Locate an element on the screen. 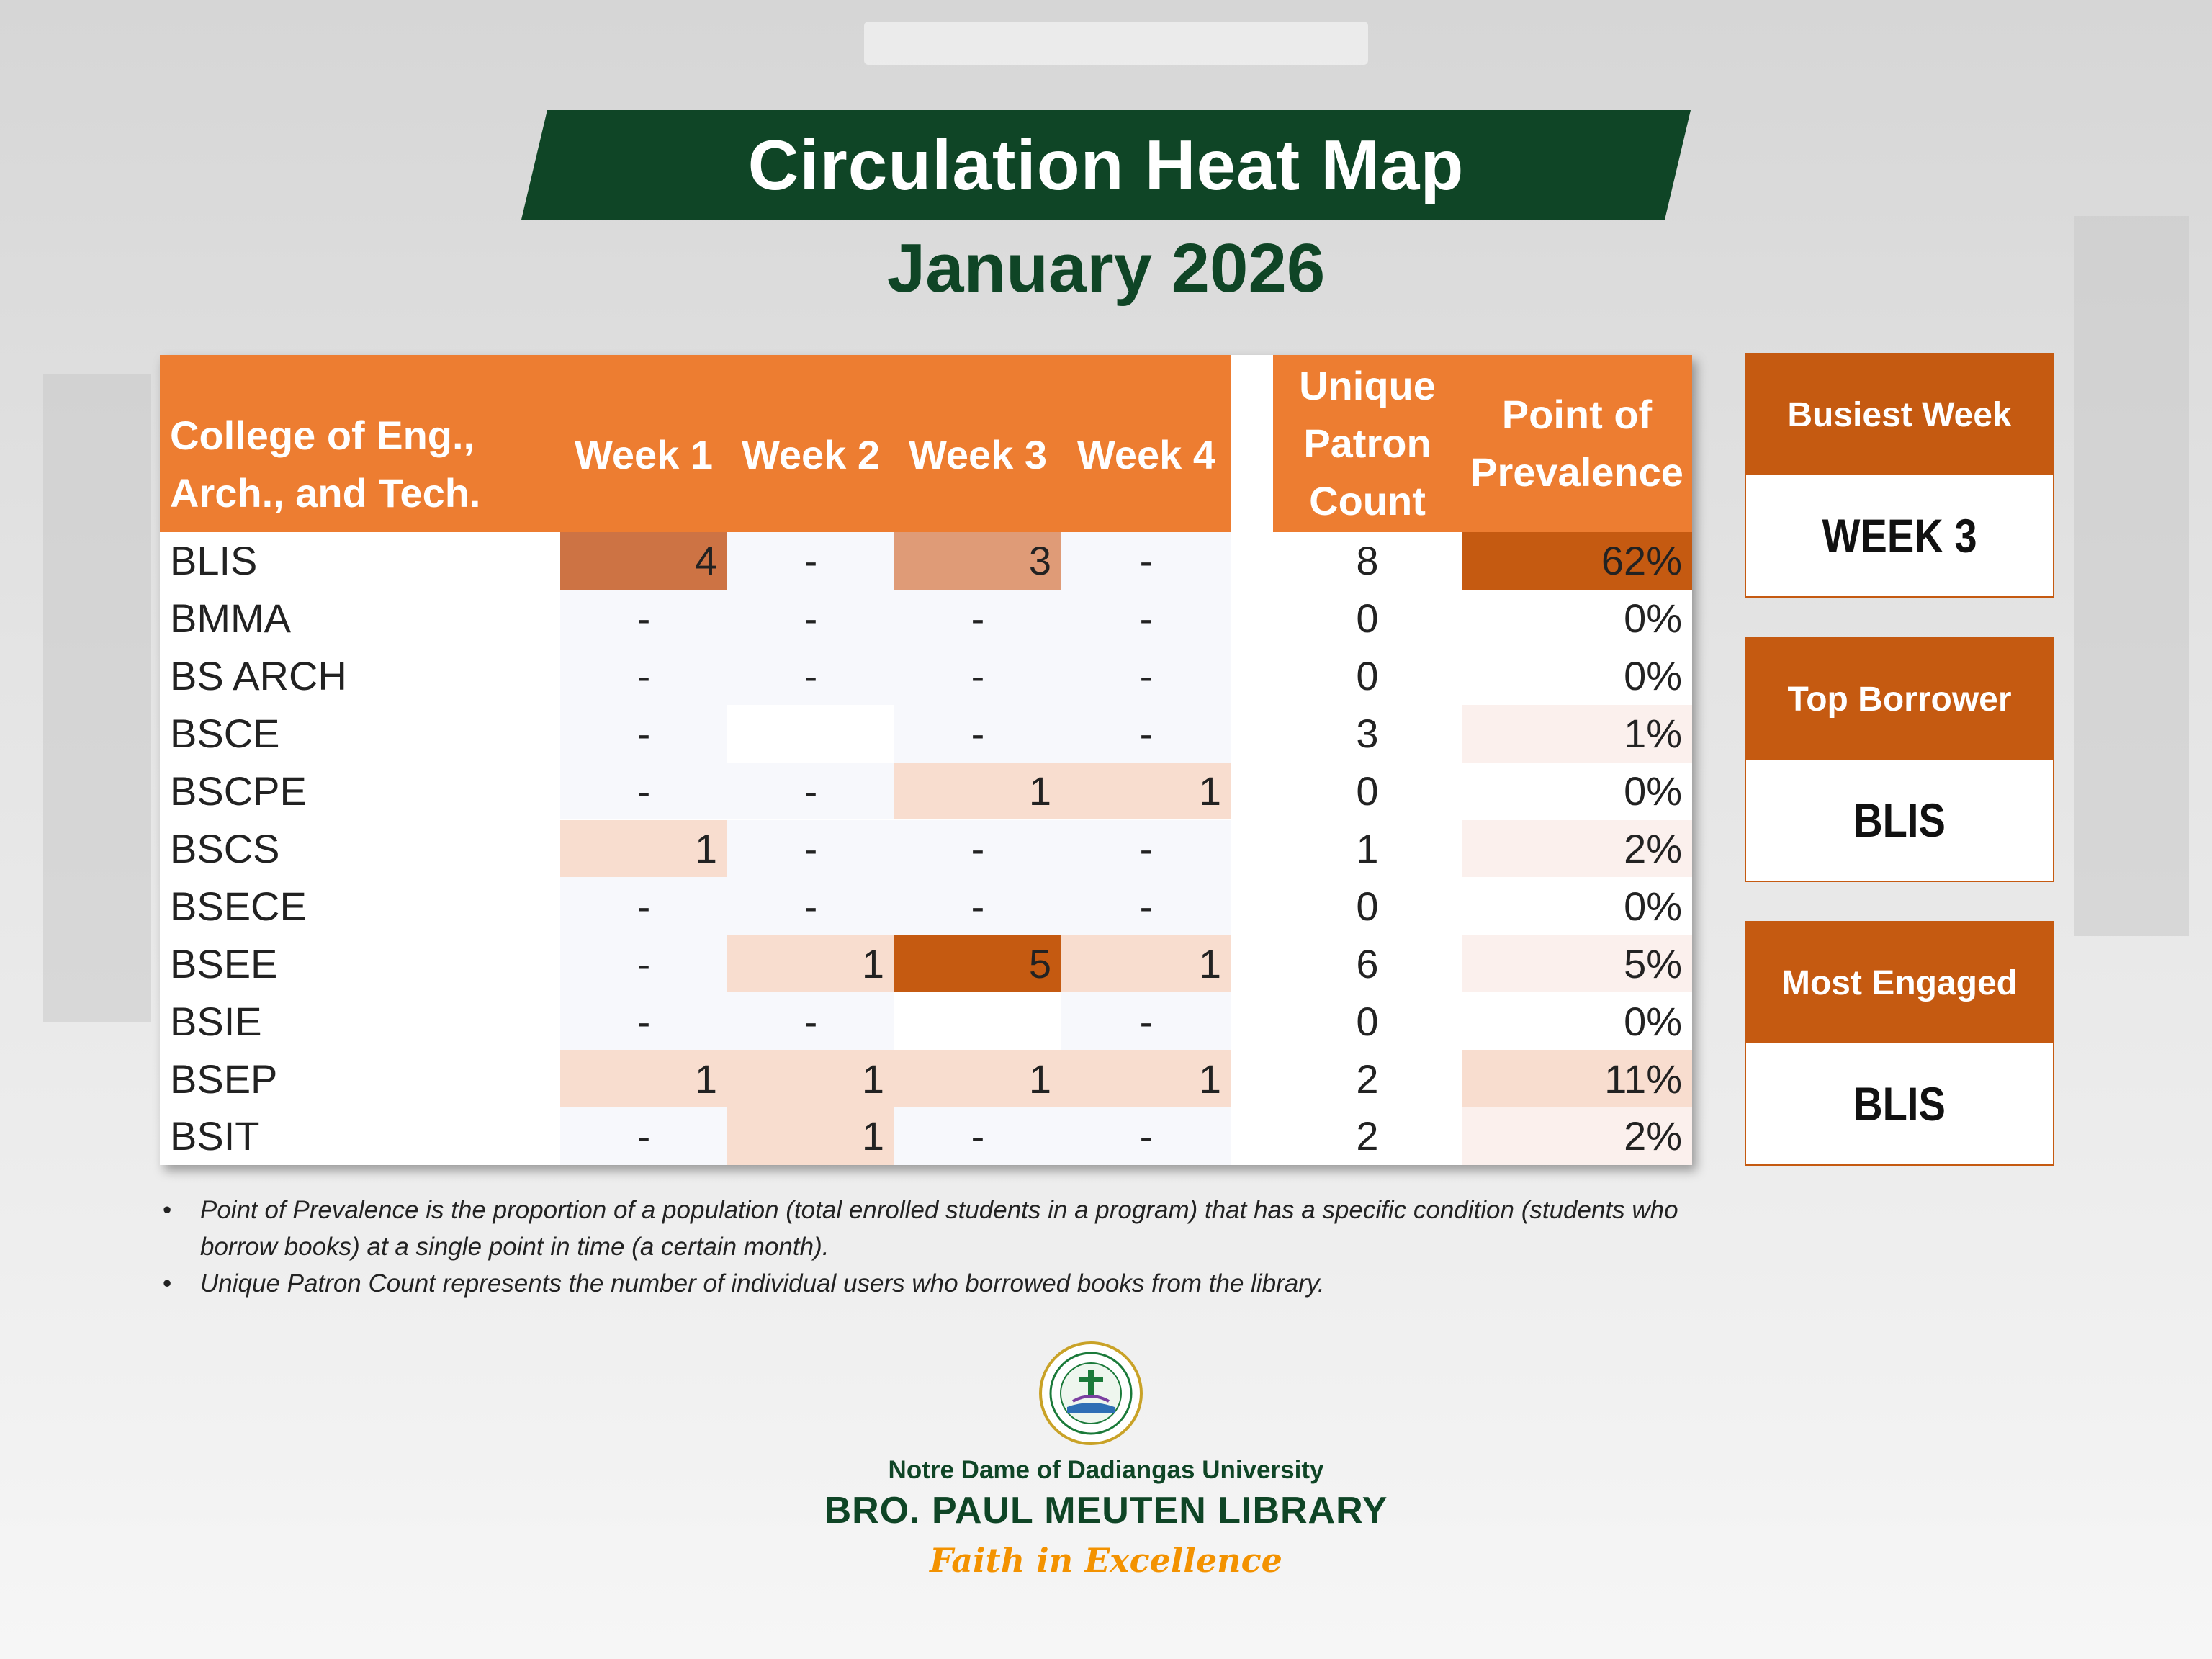 Image resolution: width=2212 pixels, height=1659 pixels. background-light is located at coordinates (1116, 44).